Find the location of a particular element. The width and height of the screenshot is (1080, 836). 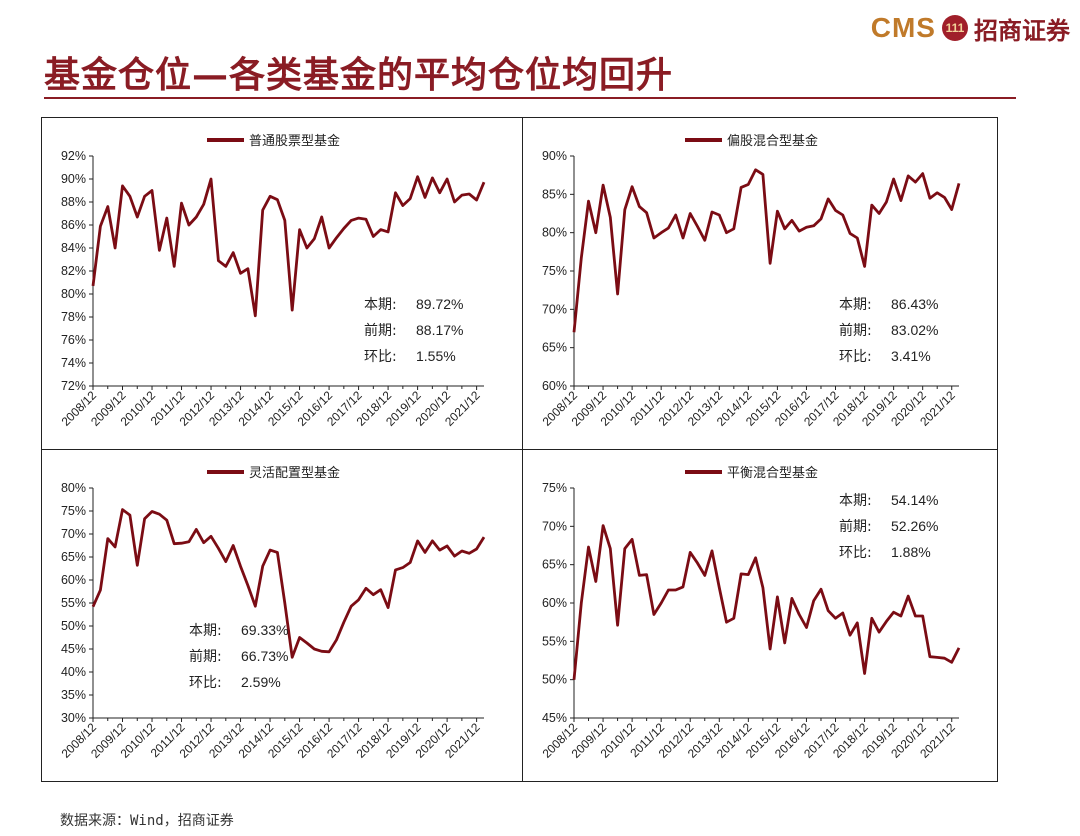

y-tick-label: 88% is located at coordinates (73, 202).